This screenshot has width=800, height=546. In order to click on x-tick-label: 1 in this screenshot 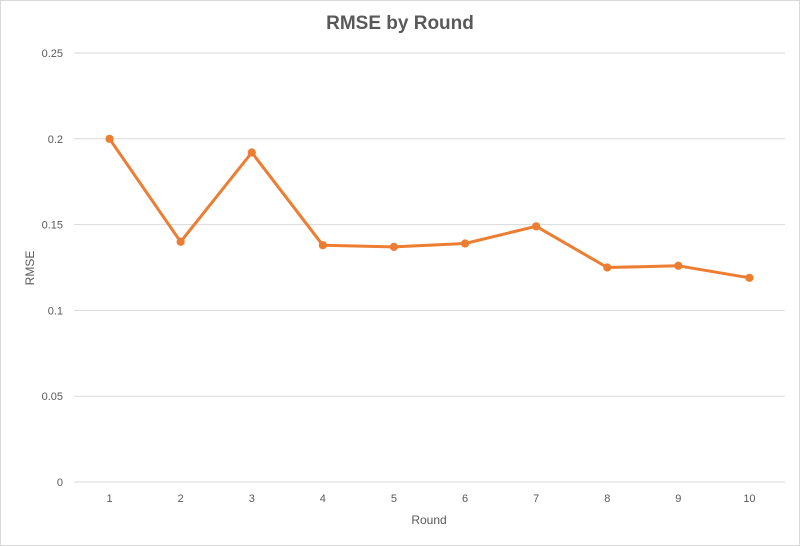, I will do `click(109, 499)`.